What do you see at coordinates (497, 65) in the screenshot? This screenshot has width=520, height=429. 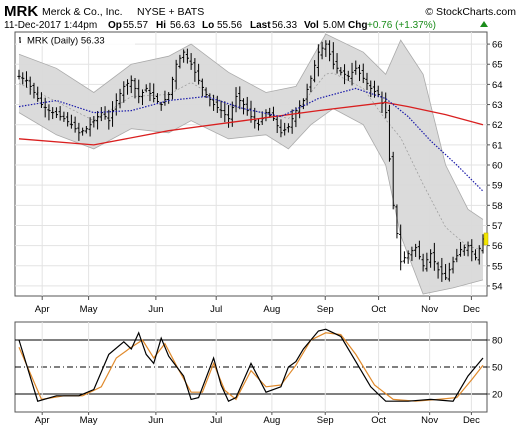 I see `y-tick-label: 65` at bounding box center [497, 65].